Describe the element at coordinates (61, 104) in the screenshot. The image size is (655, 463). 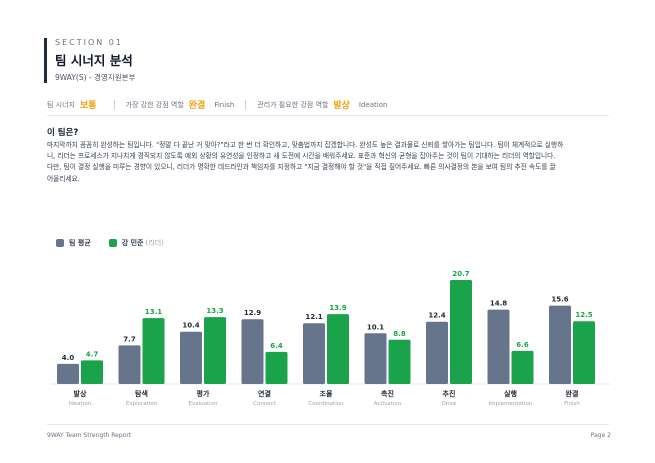
I see `synergy-label: 팀 시너지` at that location.